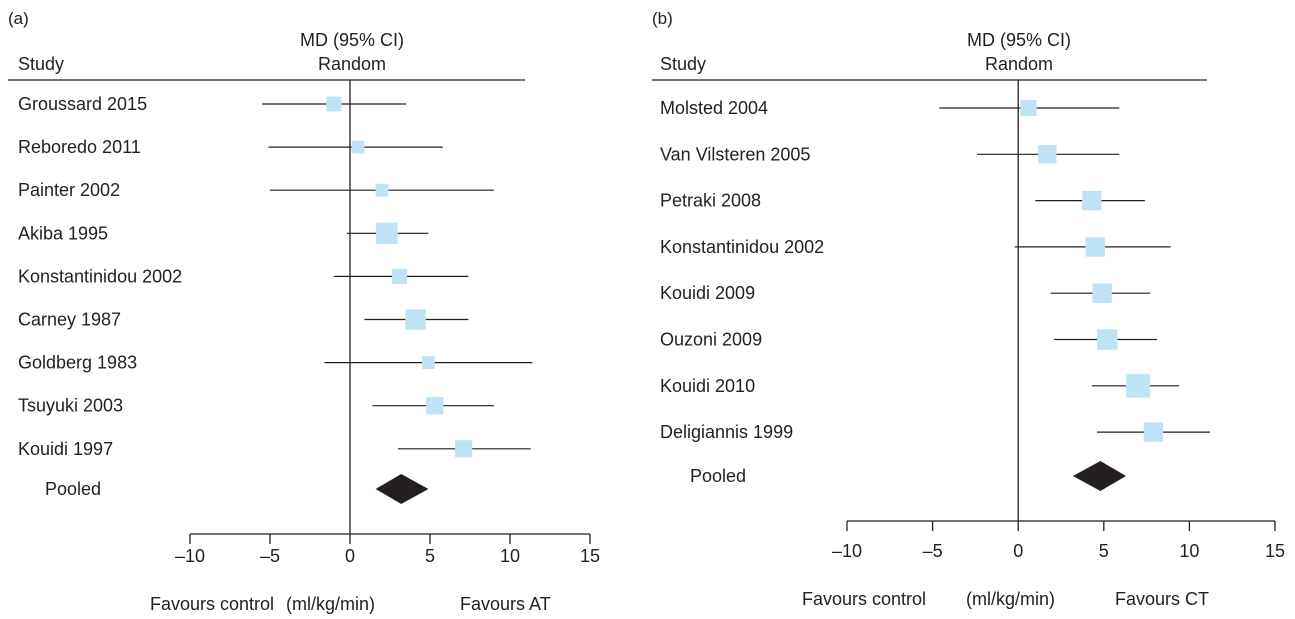  Describe the element at coordinates (707, 386) in the screenshot. I see `study-label: Kouidi 2010` at that location.